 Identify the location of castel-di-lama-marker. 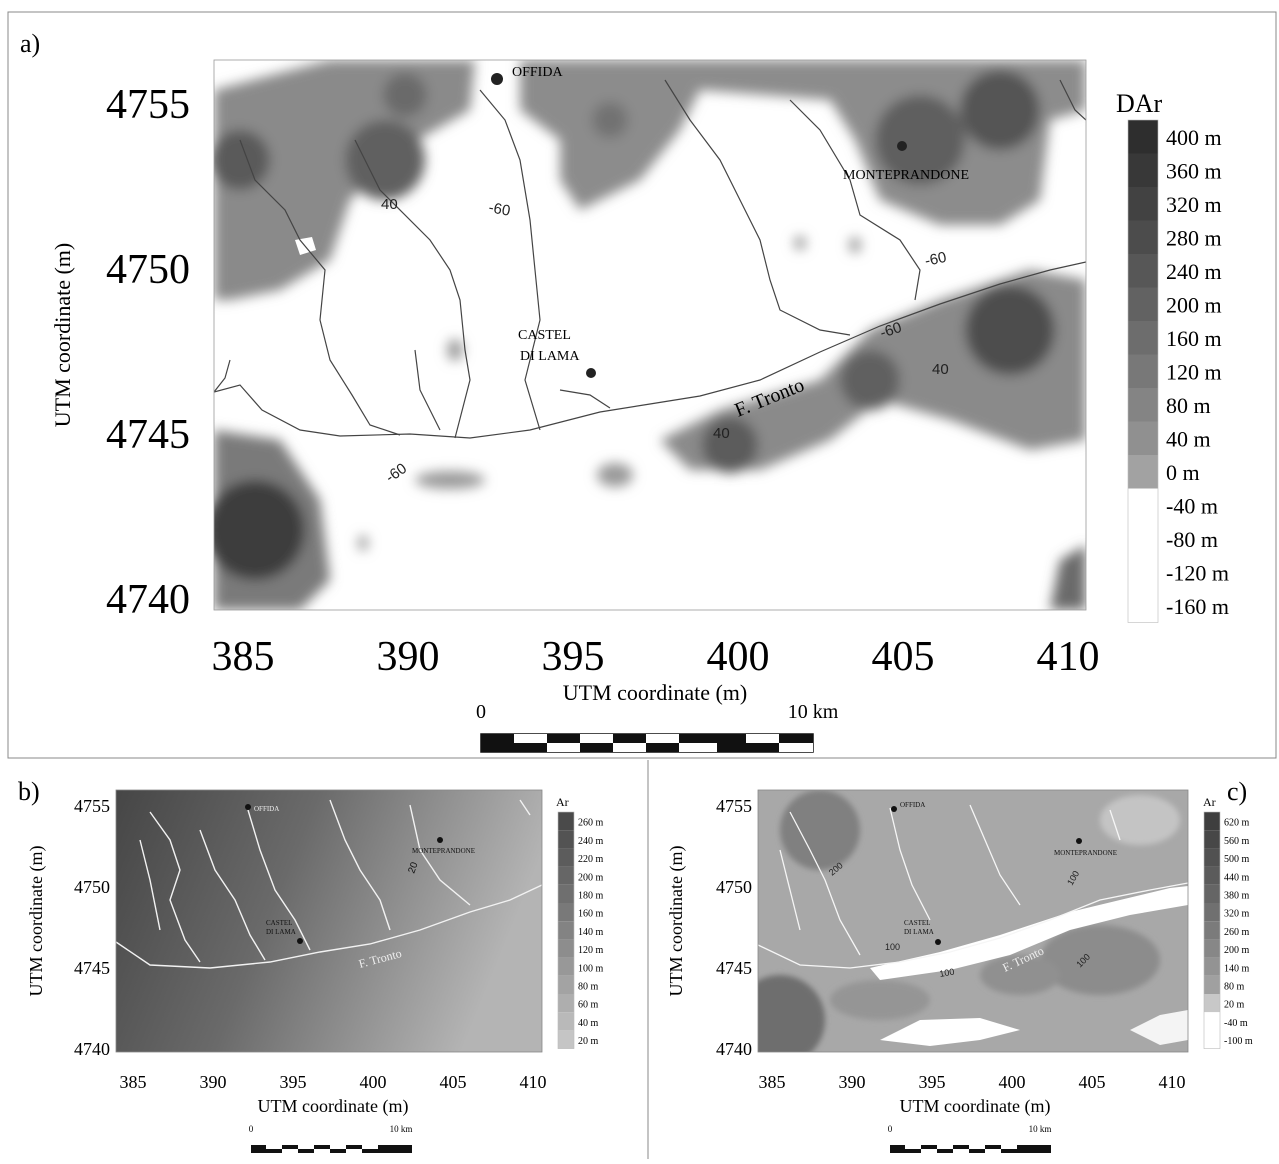
(938, 942).